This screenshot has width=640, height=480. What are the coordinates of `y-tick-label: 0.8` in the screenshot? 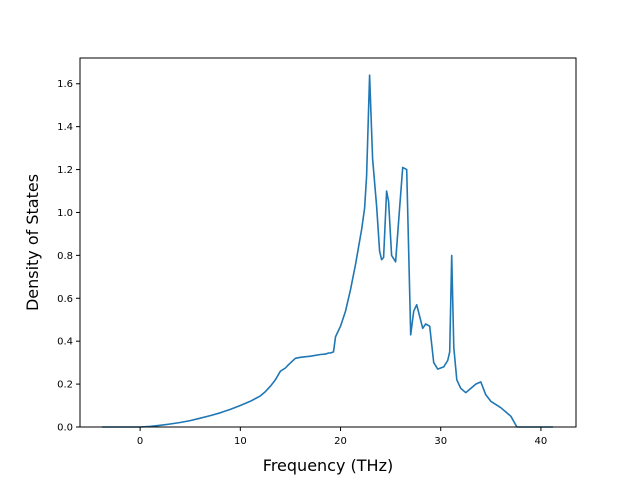 It's located at (65, 256).